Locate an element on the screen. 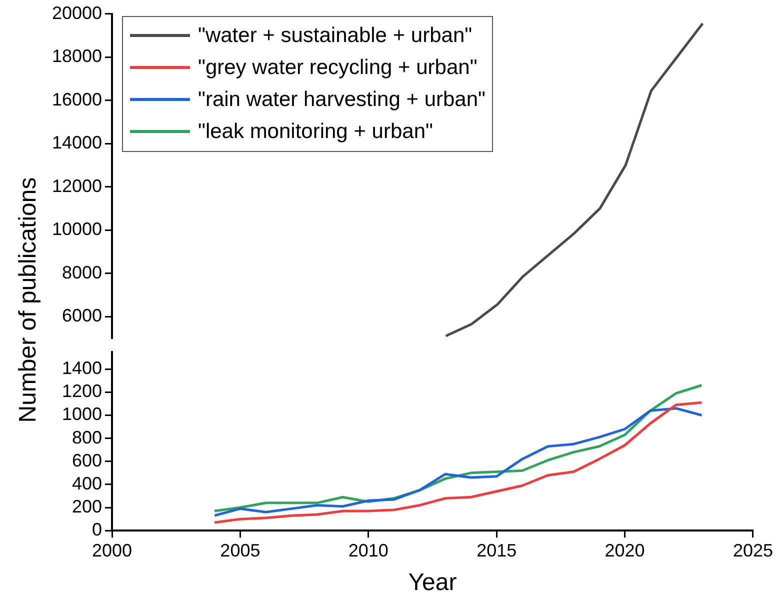 Image resolution: width=776 pixels, height=606 pixels. legend-label: "grey water recycling + urban" is located at coordinates (338, 67).